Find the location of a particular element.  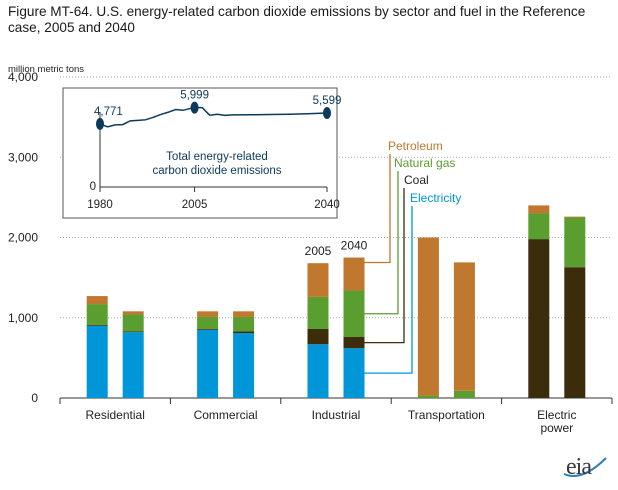

y-tick-label: 0 is located at coordinates (34, 398).